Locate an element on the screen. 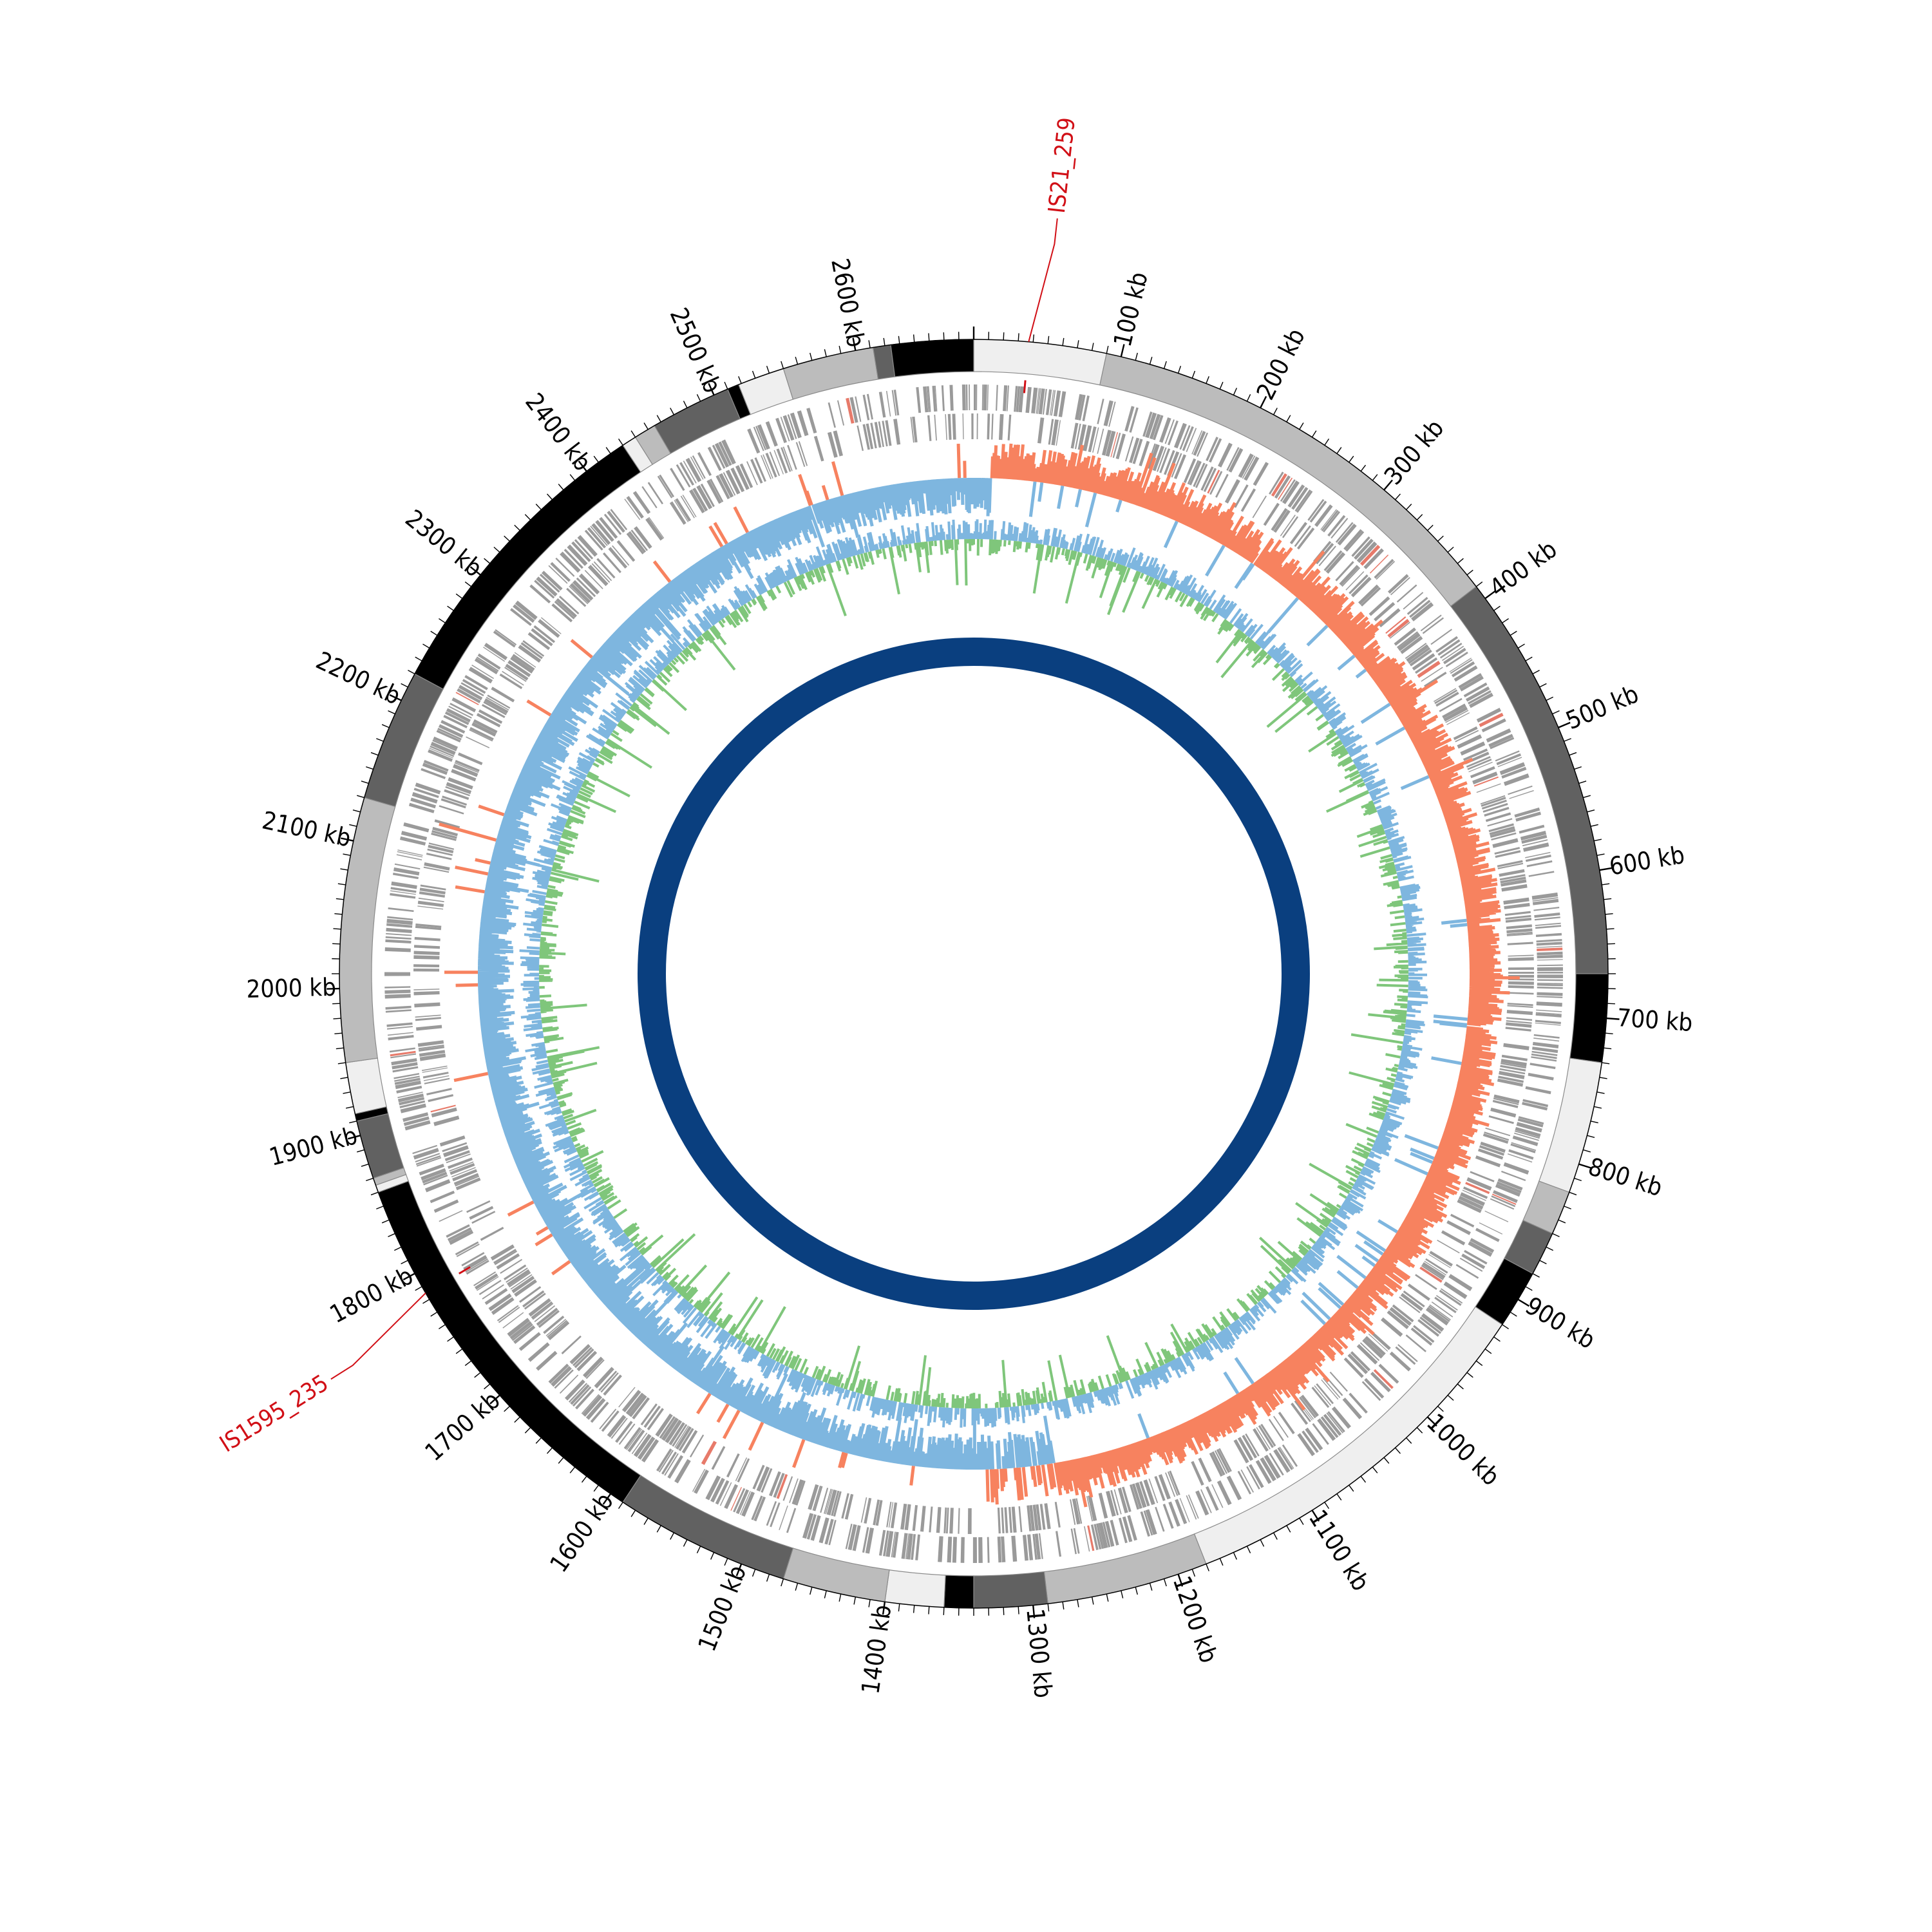 This screenshot has height=1932, width=1932. is-element-label: IS1595_235 is located at coordinates (274, 1413).